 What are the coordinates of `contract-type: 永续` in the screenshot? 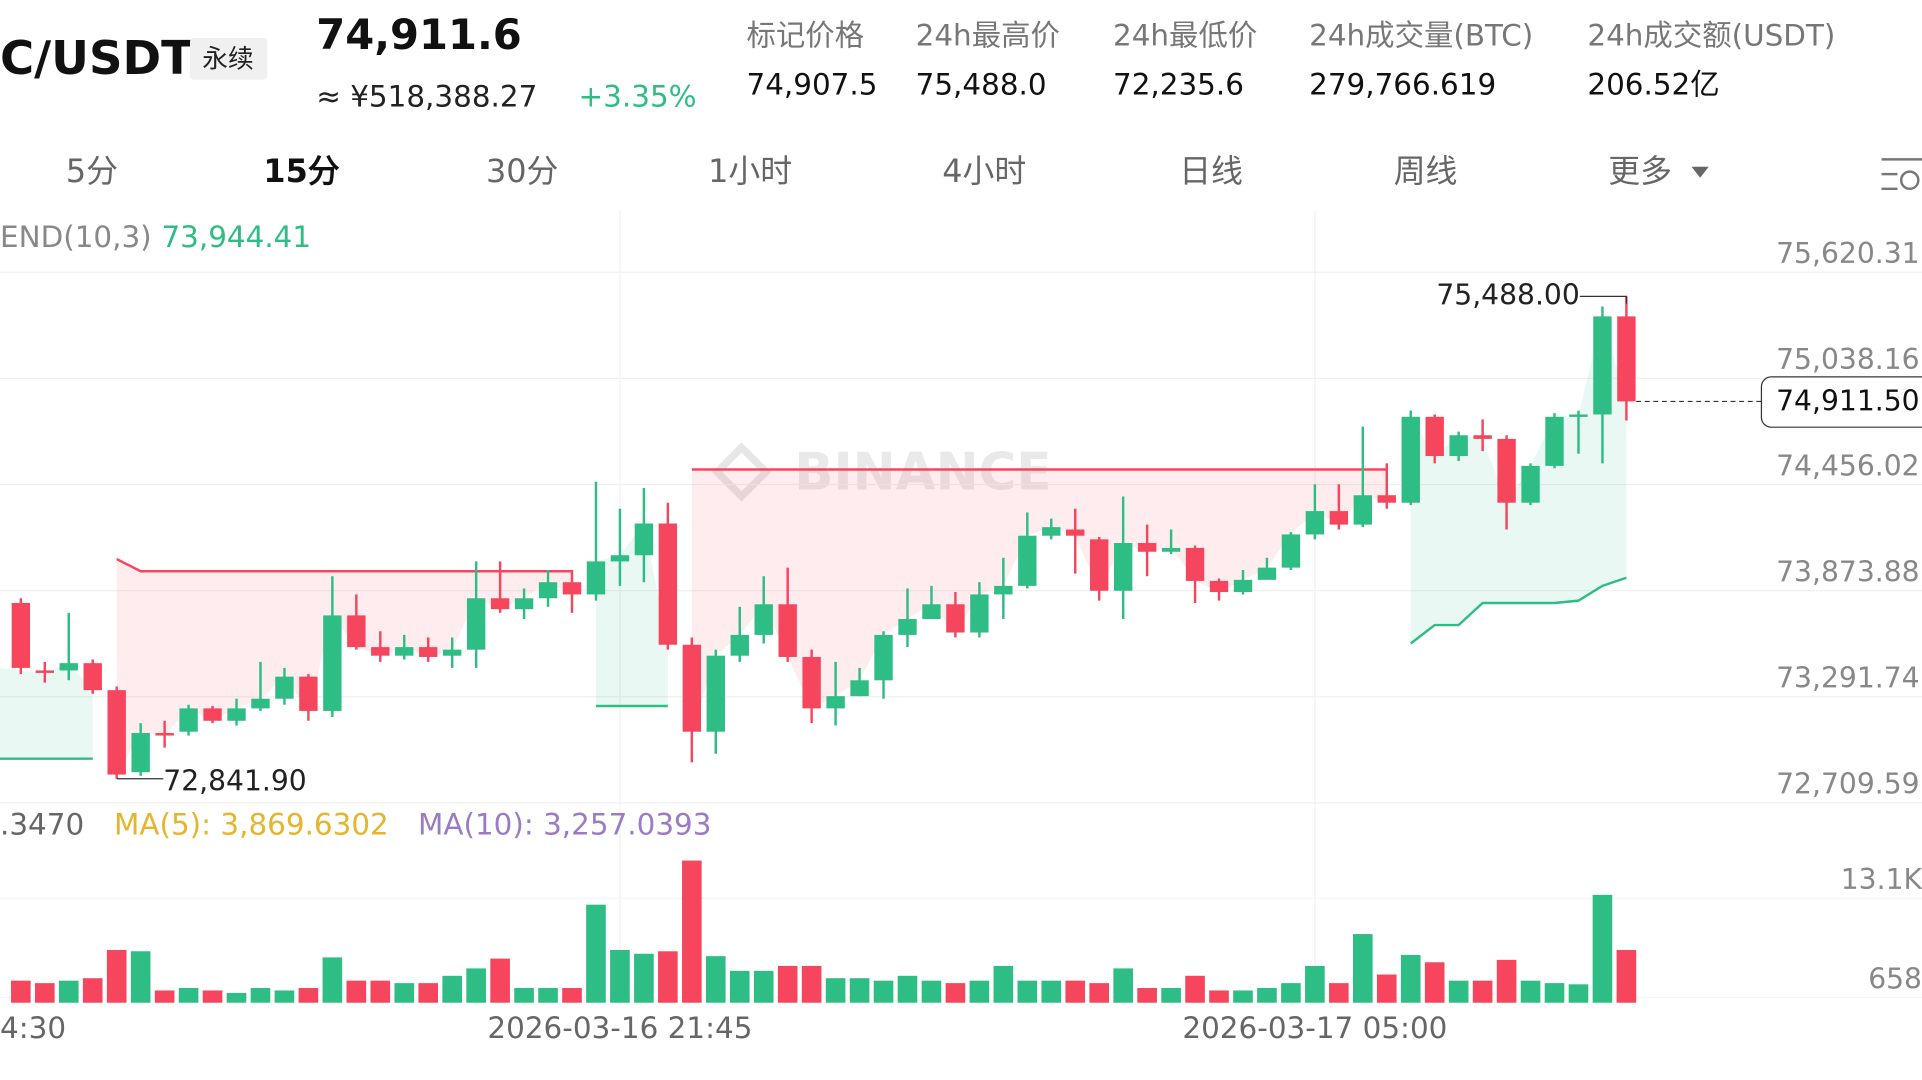 It's located at (227, 60).